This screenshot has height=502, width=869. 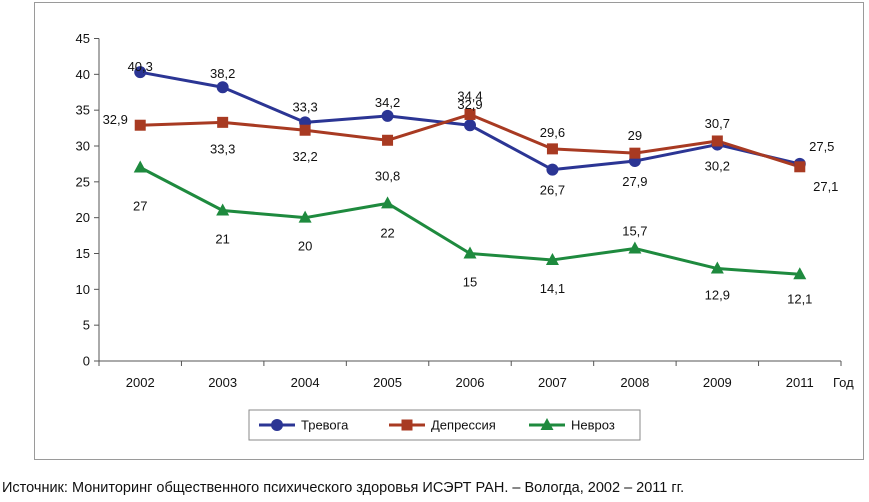 What do you see at coordinates (800, 382) in the screenshot?
I see `x-tick-label: 2011` at bounding box center [800, 382].